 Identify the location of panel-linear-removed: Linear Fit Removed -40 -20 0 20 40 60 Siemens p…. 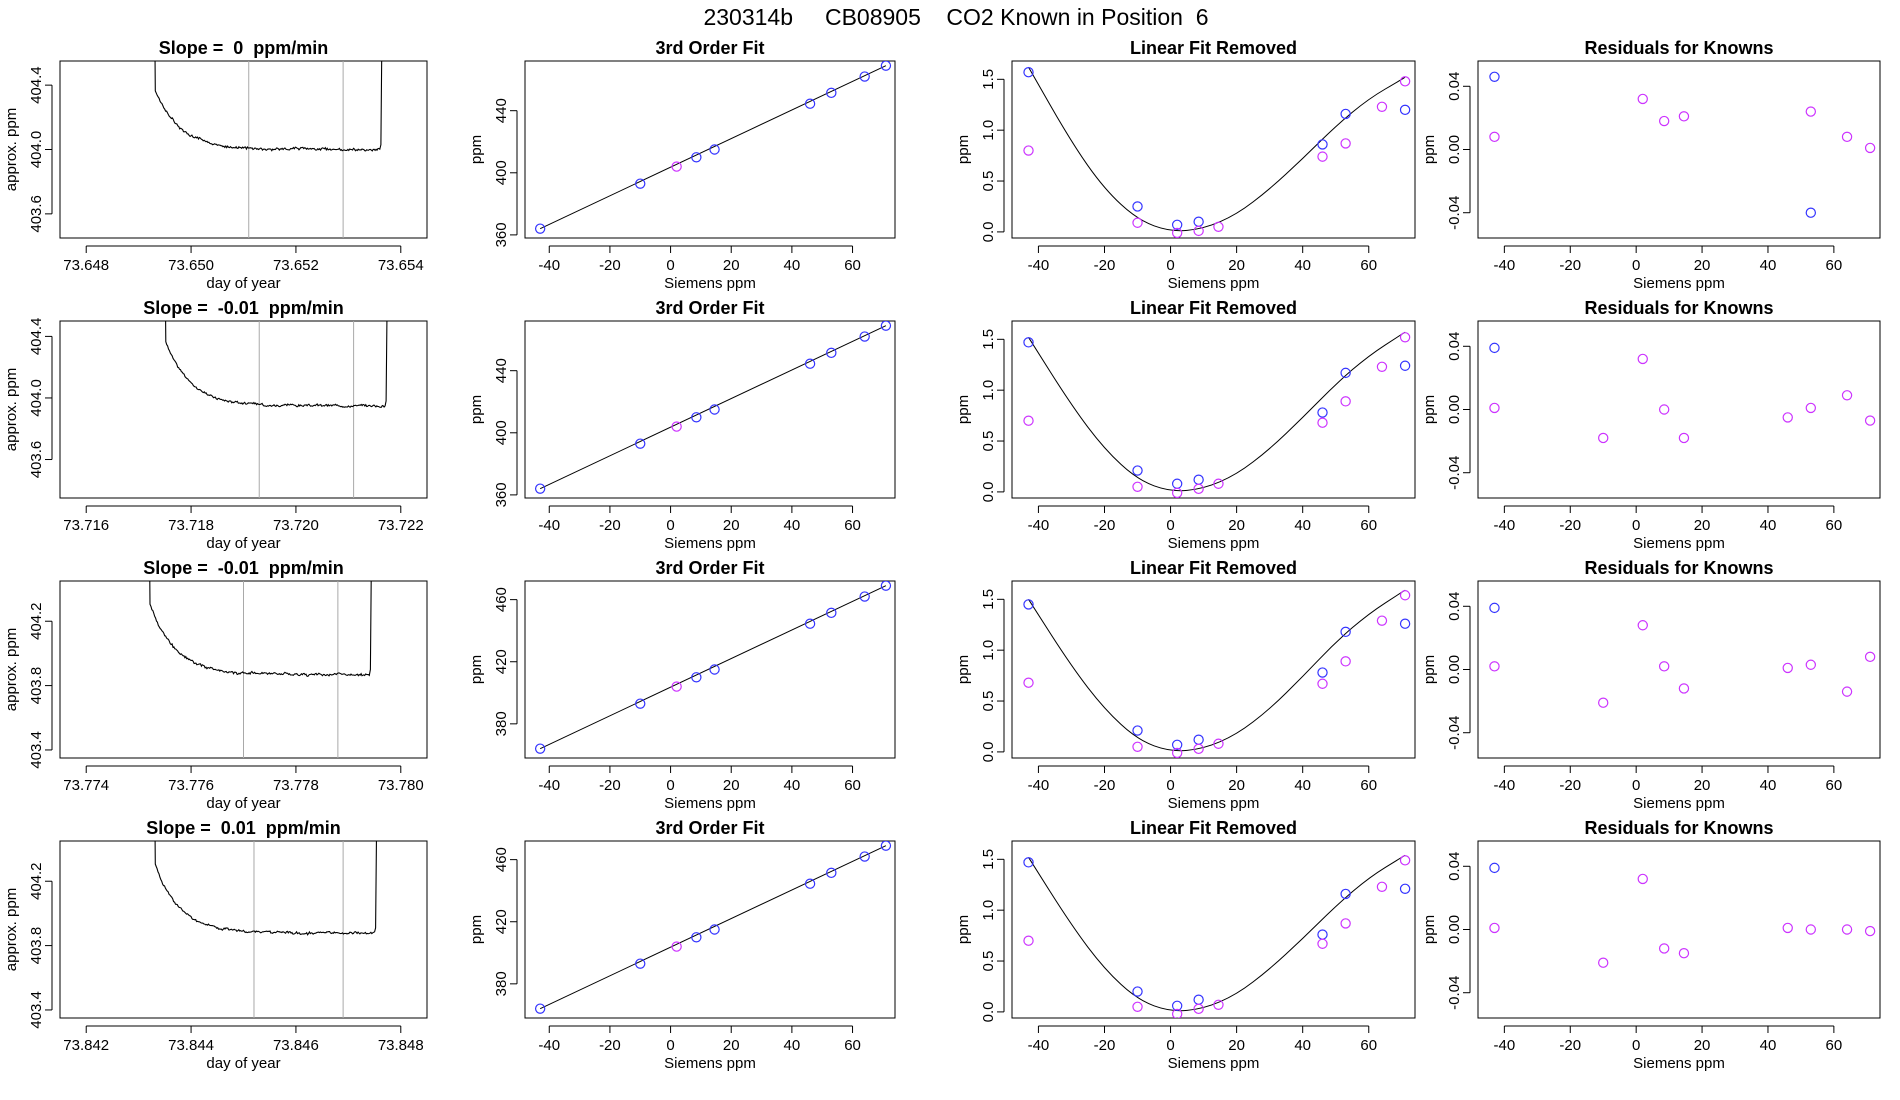
(1185, 165).